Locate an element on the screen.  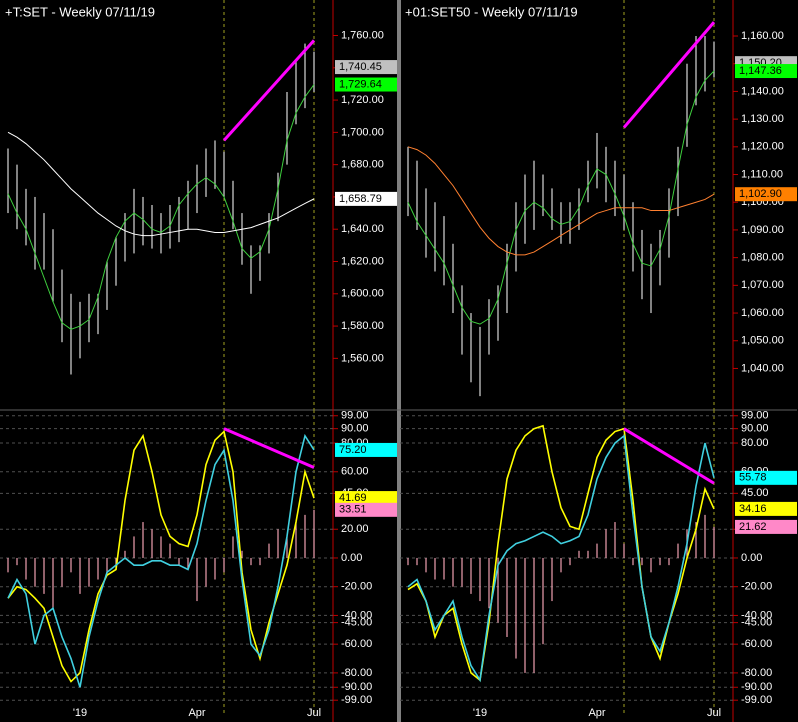
y-tick-label: 1,140.00 is located at coordinates (762, 91).